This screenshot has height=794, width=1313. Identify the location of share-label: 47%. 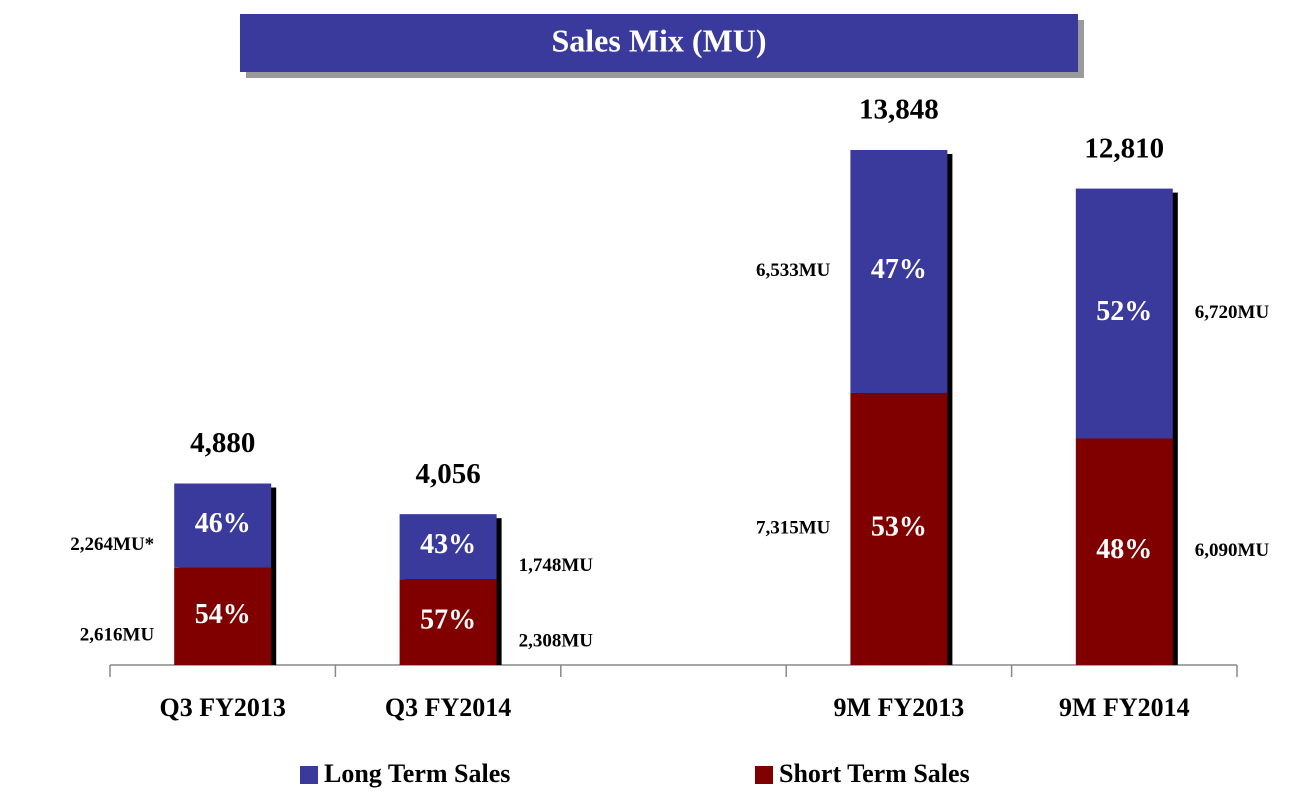
(899, 269).